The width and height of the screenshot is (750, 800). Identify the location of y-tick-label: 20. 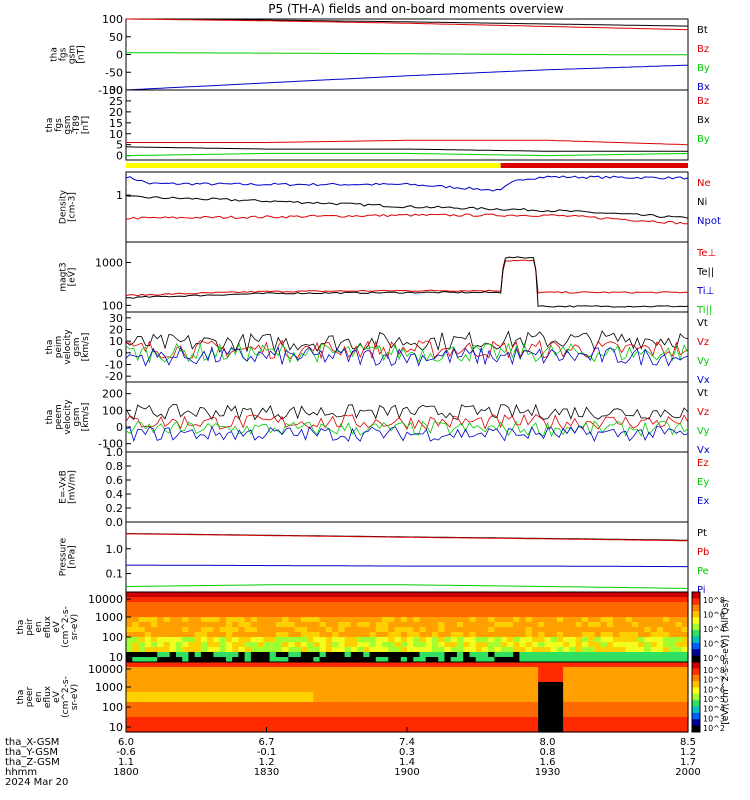
(116, 330).